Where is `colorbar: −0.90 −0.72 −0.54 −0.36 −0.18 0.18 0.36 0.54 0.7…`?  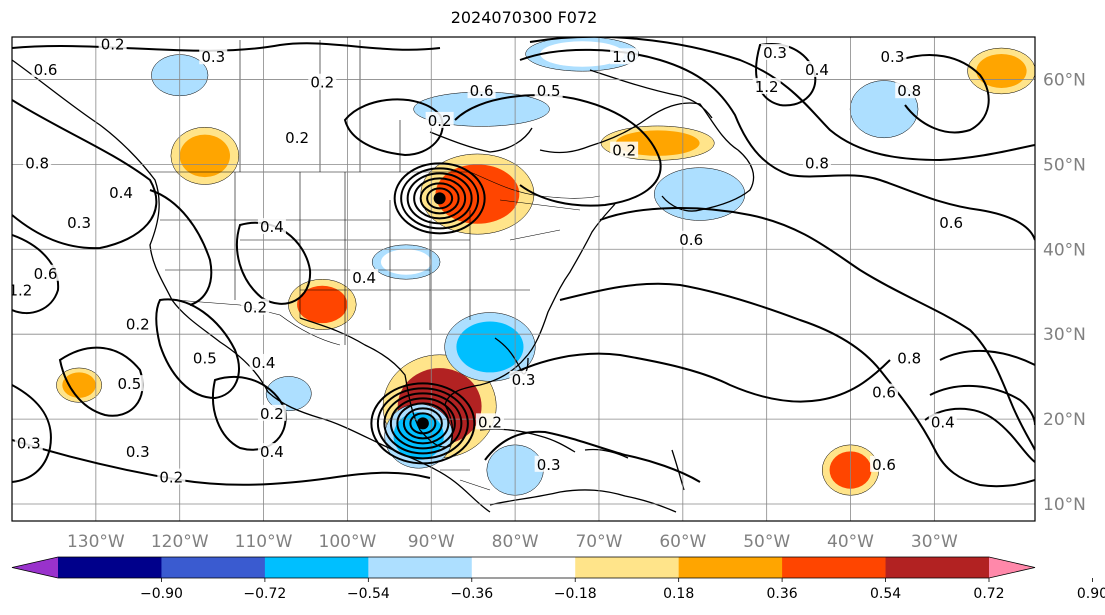
colorbar: −0.90 −0.72 −0.54 −0.36 −0.18 0.18 0.36 0.54 0.7… is located at coordinates (558, 579).